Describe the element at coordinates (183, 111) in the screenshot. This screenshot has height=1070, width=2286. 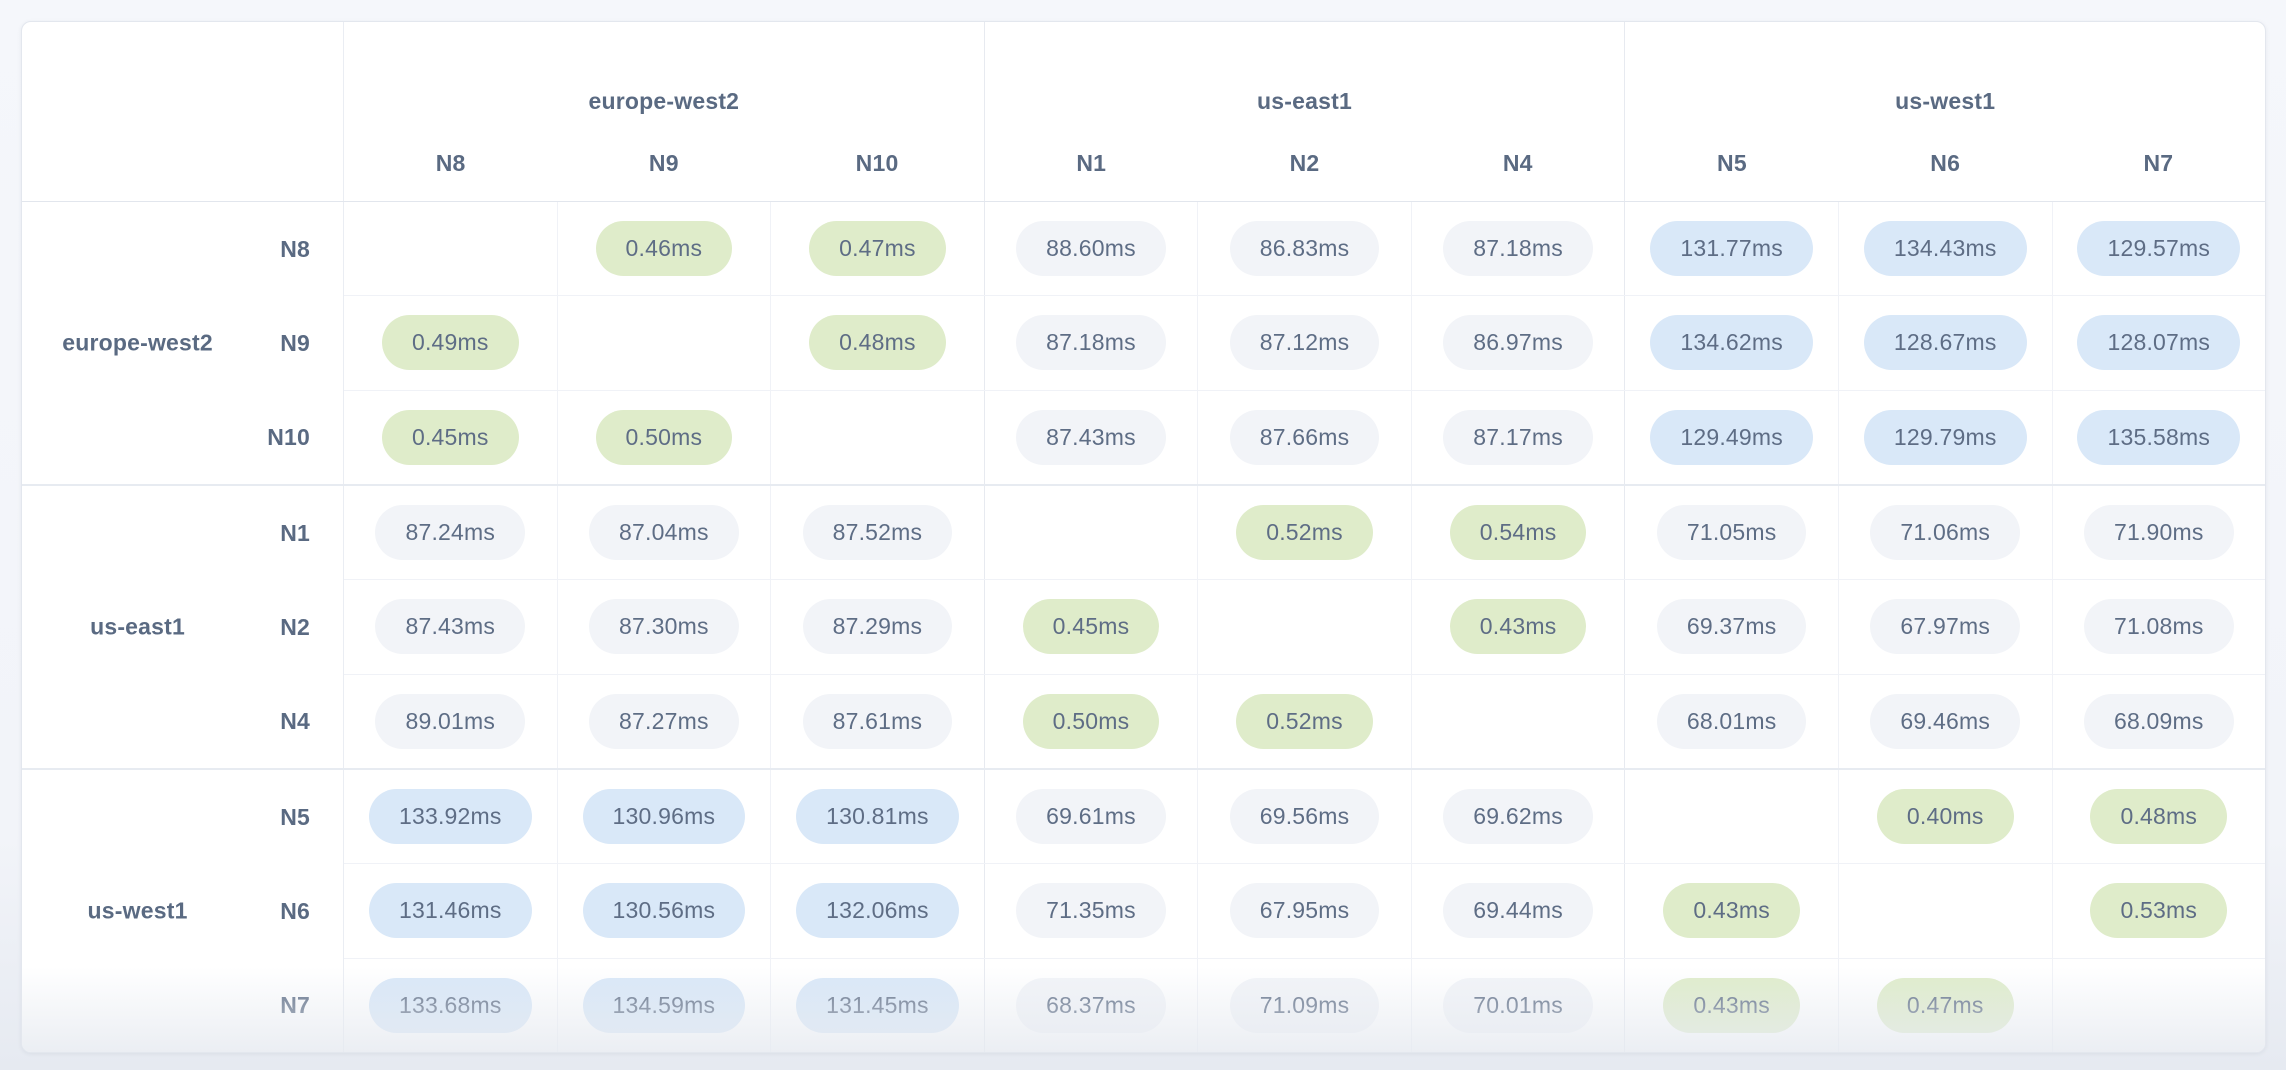
I see `matrix-corner-cell` at that location.